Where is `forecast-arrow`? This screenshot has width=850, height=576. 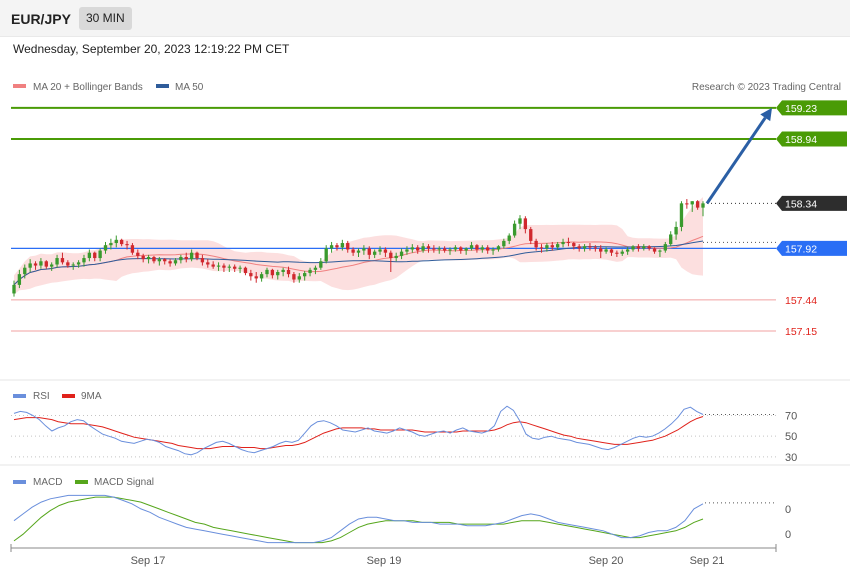
forecast-arrow is located at coordinates (738, 156).